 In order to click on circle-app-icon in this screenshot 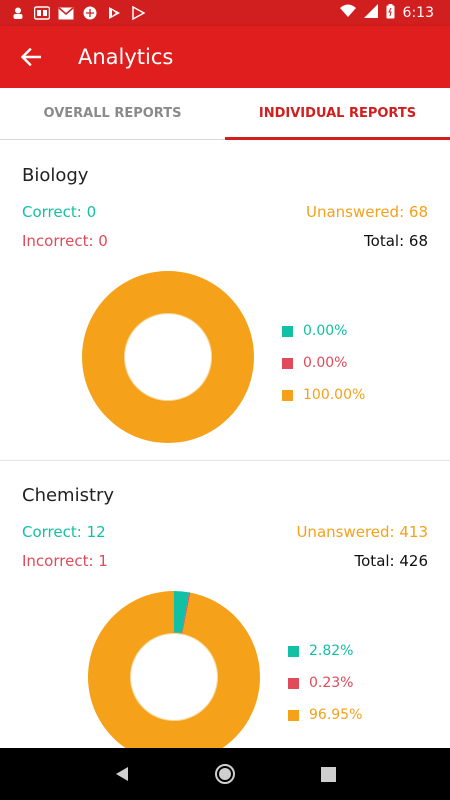, I will do `click(90, 13)`.